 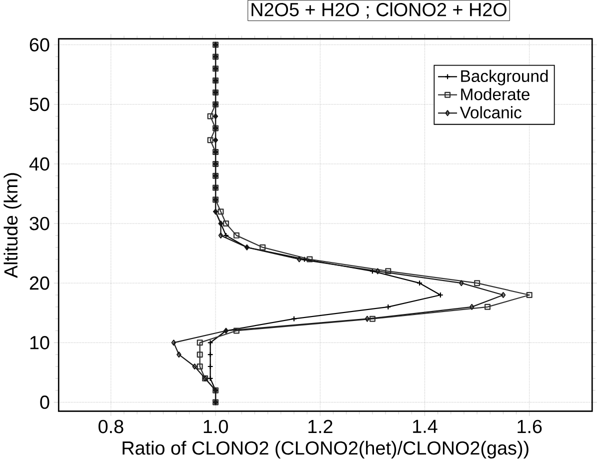 What do you see at coordinates (530, 427) in the screenshot?
I see `x-tick-label: 1.6` at bounding box center [530, 427].